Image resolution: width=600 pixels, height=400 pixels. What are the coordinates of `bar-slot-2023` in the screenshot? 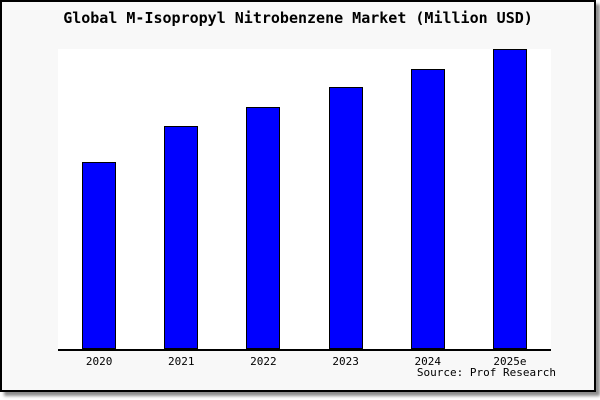 It's located at (346, 199).